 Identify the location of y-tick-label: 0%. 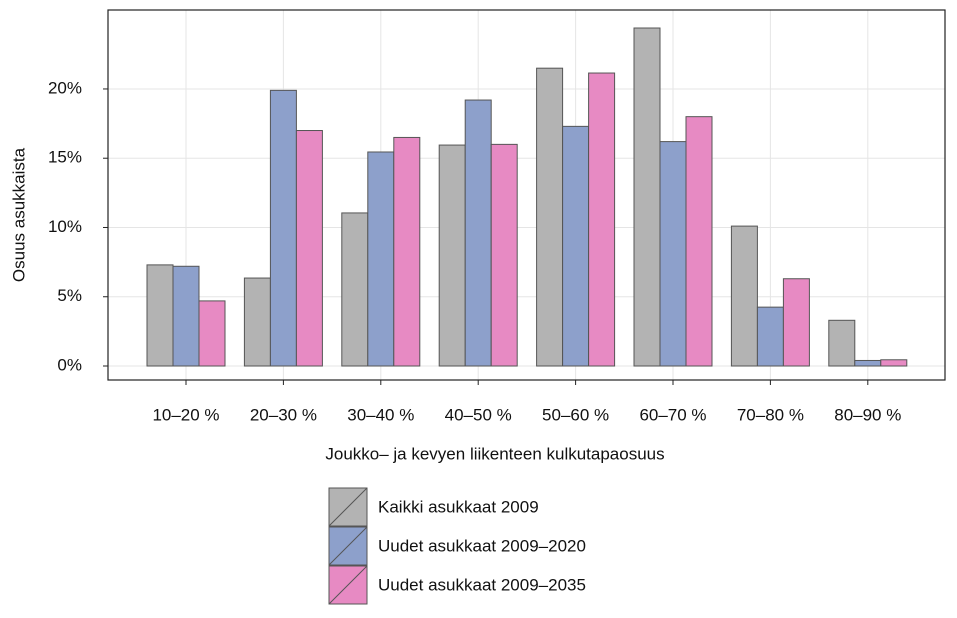
(69, 364).